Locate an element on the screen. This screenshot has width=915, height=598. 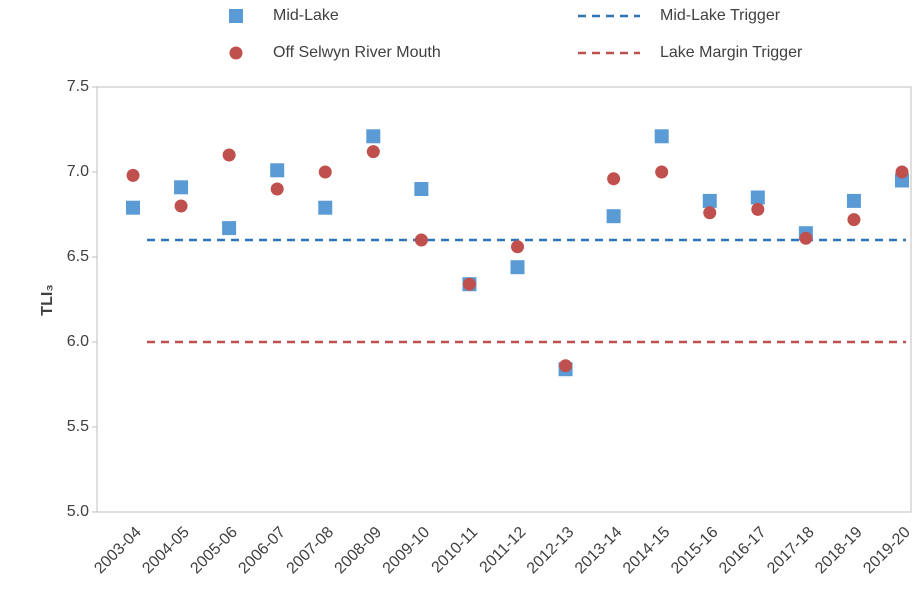
legend-label: Mid-Lake Trigger is located at coordinates (720, 15).